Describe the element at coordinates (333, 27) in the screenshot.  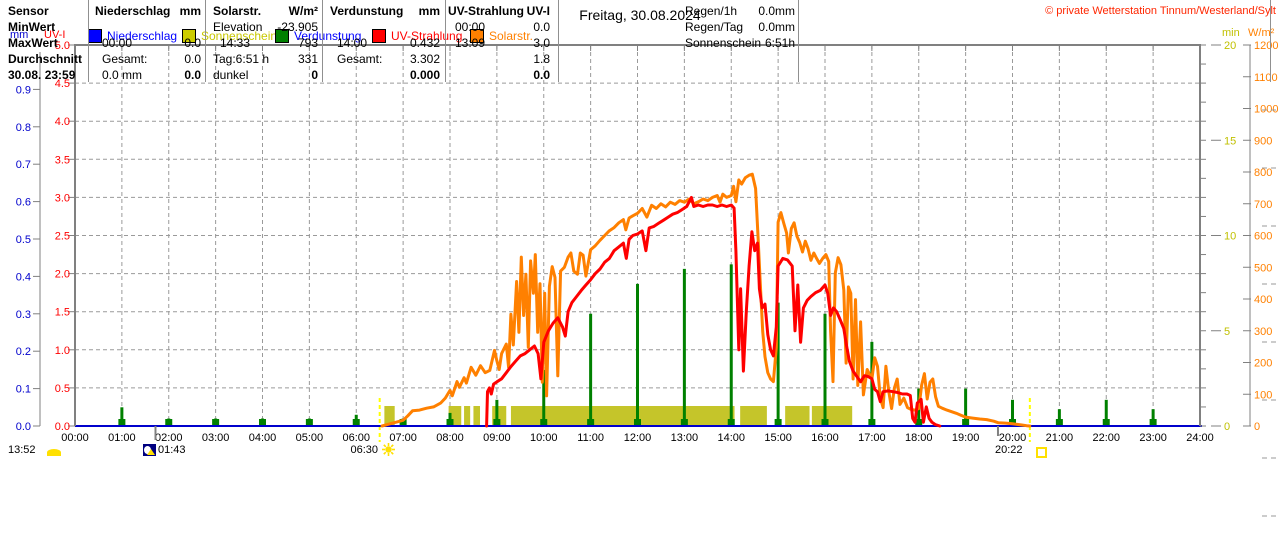
I see `verdunstung-min-label` at that location.